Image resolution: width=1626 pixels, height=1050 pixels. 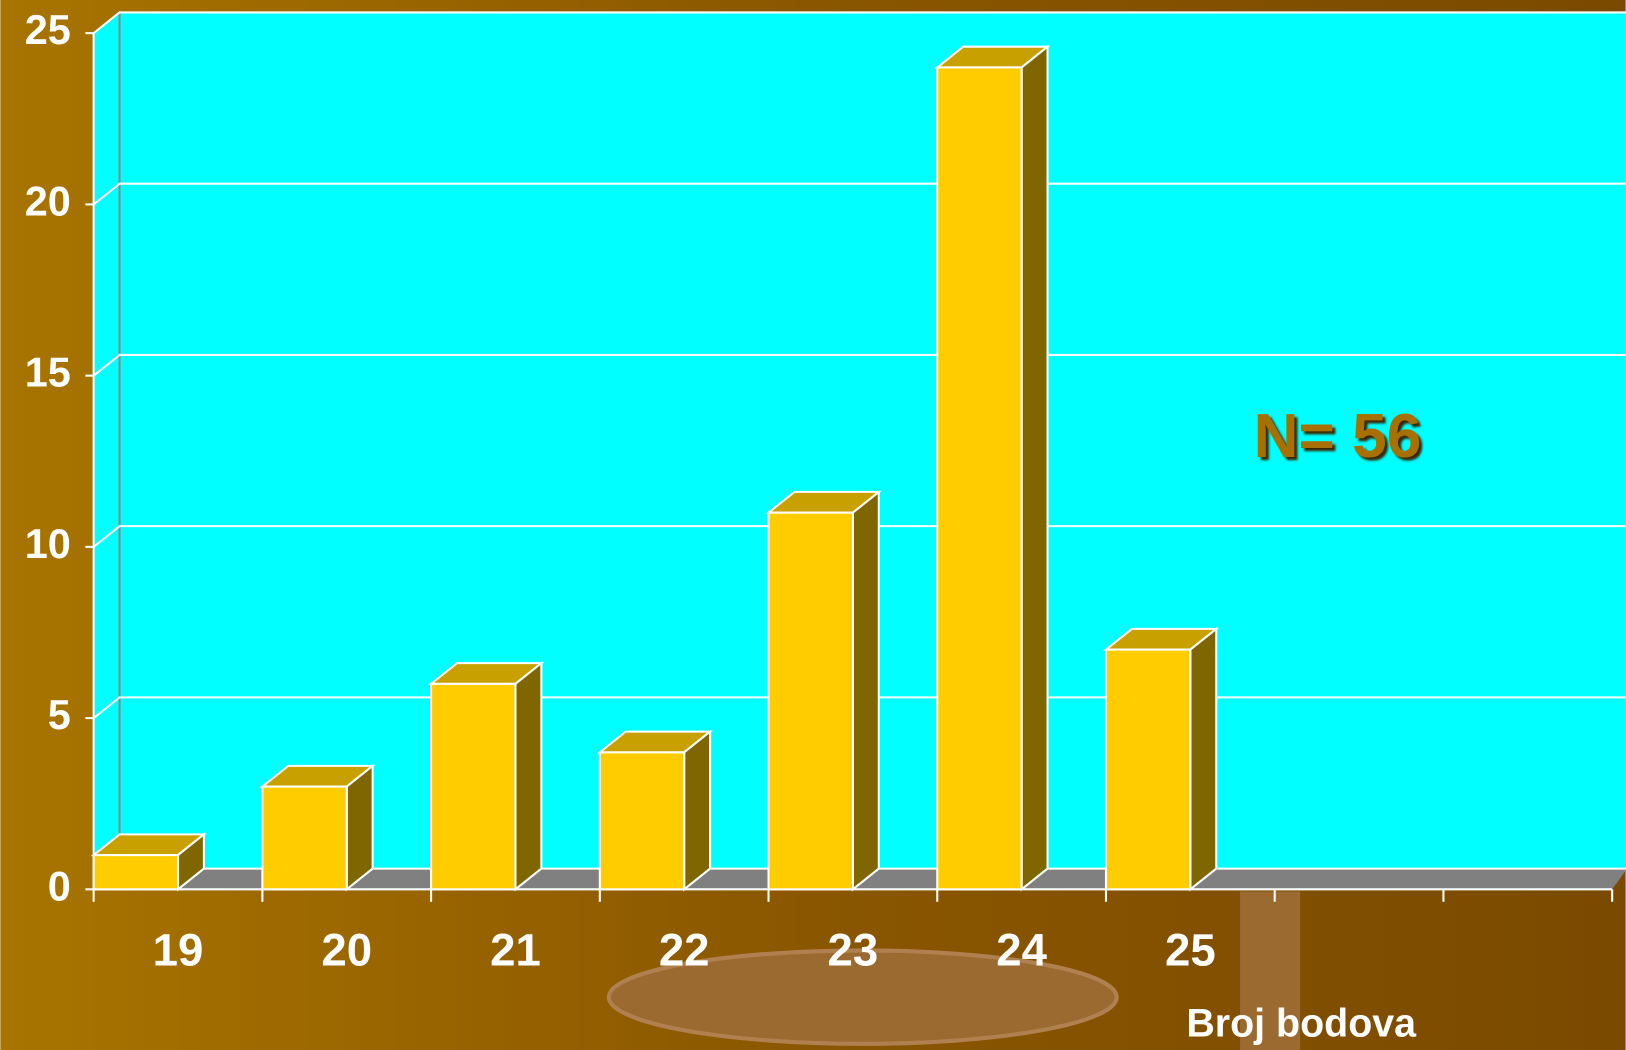 What do you see at coordinates (59, 885) in the screenshot?
I see `y-tick-label: 0` at bounding box center [59, 885].